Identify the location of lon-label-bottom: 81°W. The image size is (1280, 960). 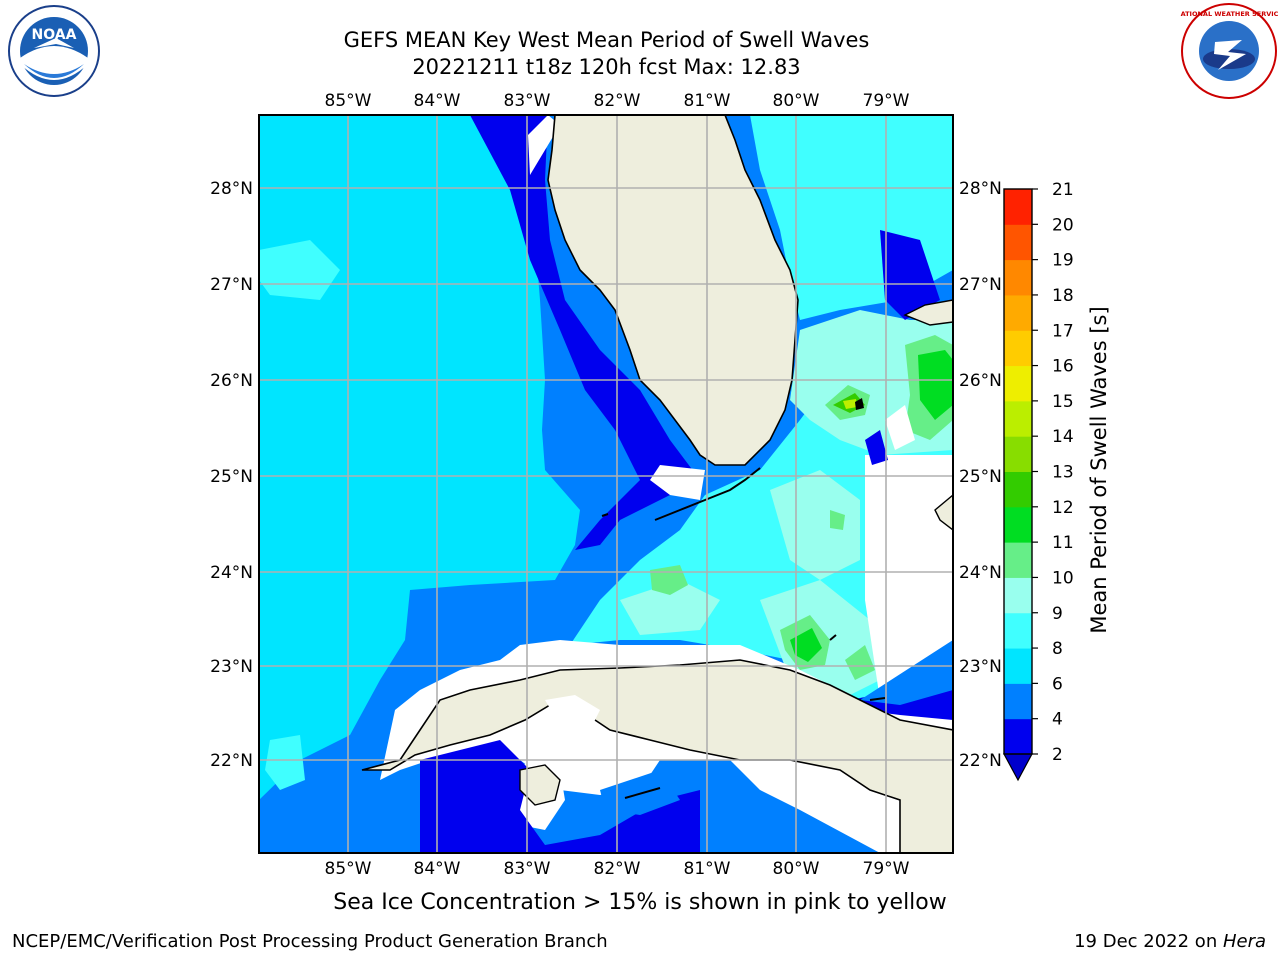
(707, 869).